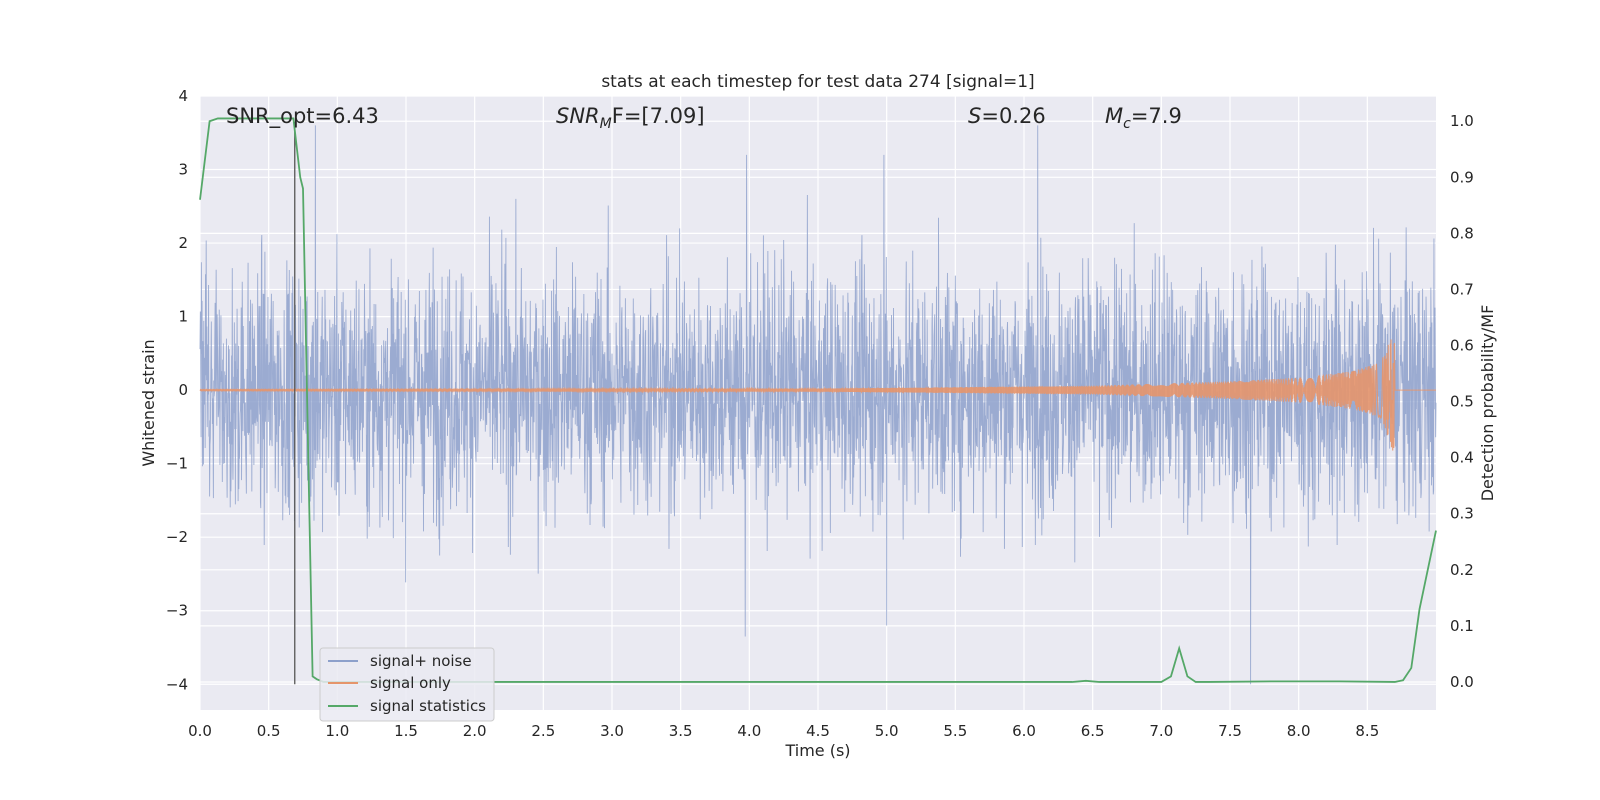 The height and width of the screenshot is (800, 1600). What do you see at coordinates (428, 706) in the screenshot?
I see `legend-label-signal-statistics: signal statistics` at bounding box center [428, 706].